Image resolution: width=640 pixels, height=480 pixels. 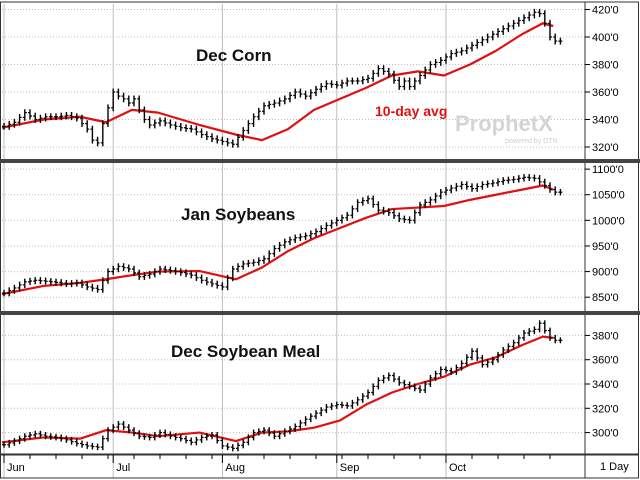 What do you see at coordinates (123, 468) in the screenshot?
I see `month-label: Jul` at bounding box center [123, 468].